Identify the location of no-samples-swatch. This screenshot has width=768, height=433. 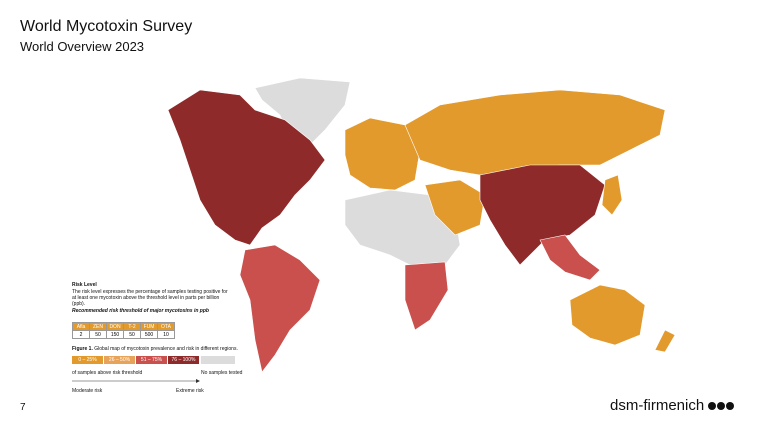
(218, 360).